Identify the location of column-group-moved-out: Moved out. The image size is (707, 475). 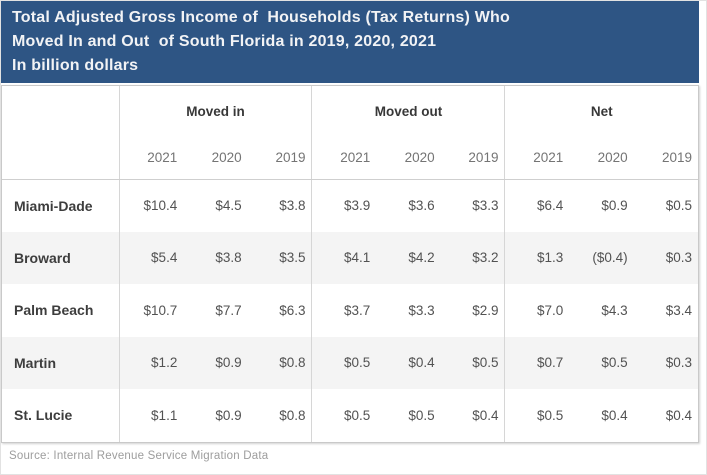
(408, 111).